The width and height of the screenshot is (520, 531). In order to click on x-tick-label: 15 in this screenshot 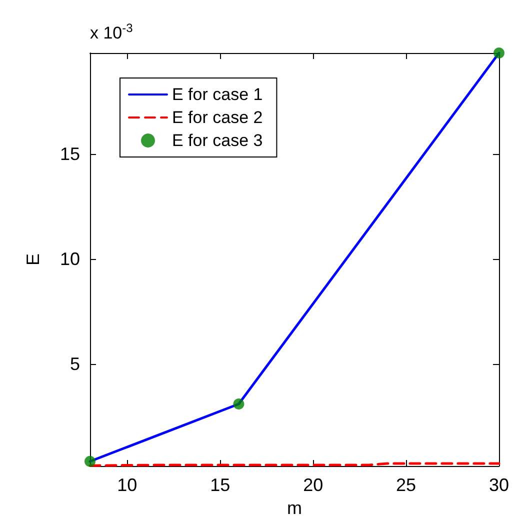, I will do `click(220, 485)`.